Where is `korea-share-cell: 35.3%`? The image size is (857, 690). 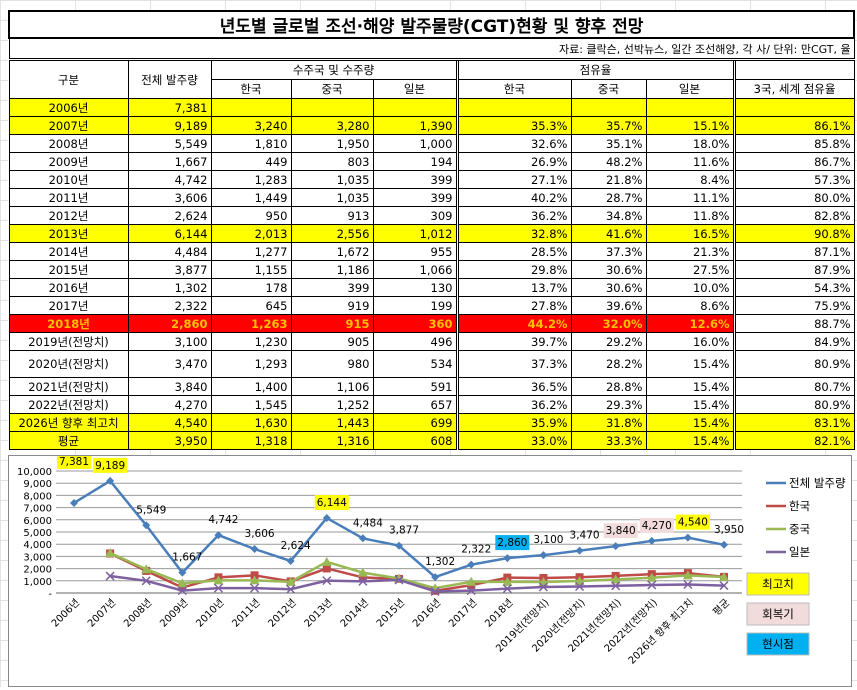 korea-share-cell: 35.3% is located at coordinates (513, 125).